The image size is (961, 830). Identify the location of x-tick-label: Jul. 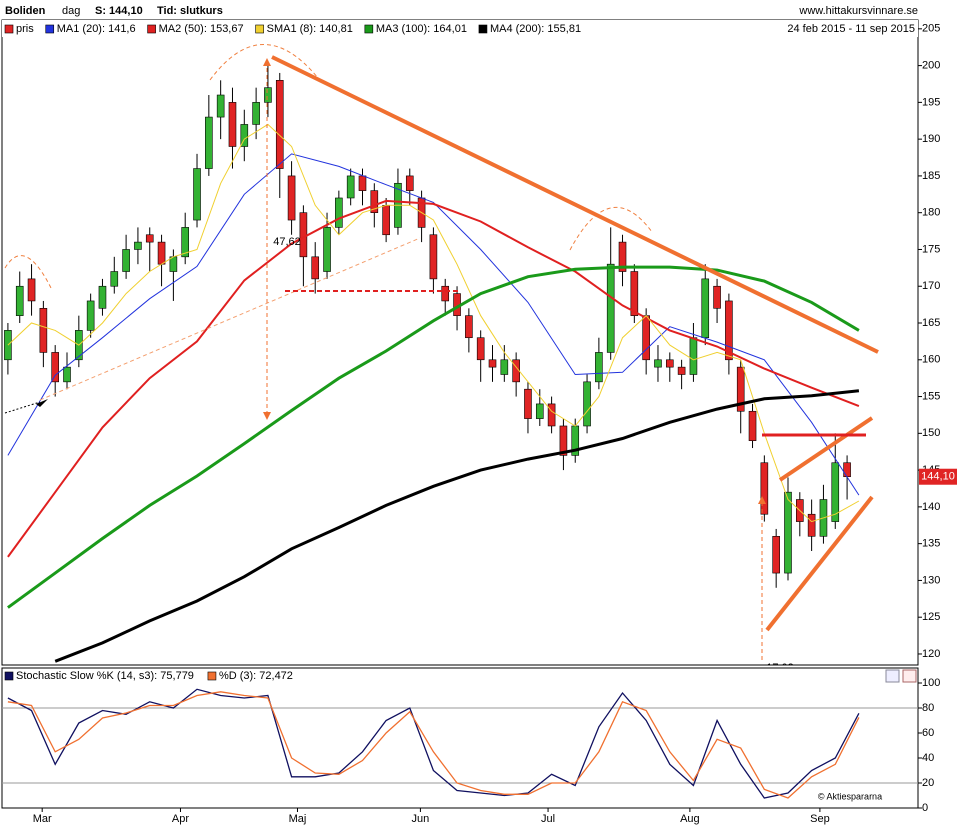
(548, 819).